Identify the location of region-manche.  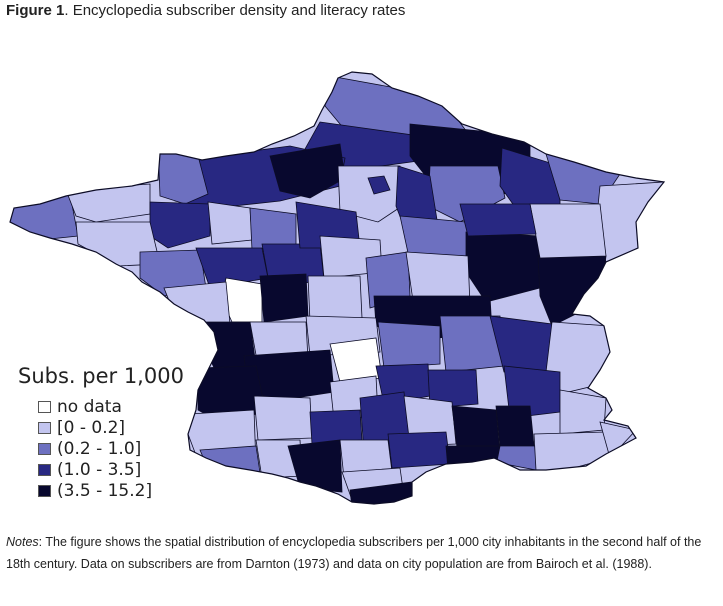
(183, 174).